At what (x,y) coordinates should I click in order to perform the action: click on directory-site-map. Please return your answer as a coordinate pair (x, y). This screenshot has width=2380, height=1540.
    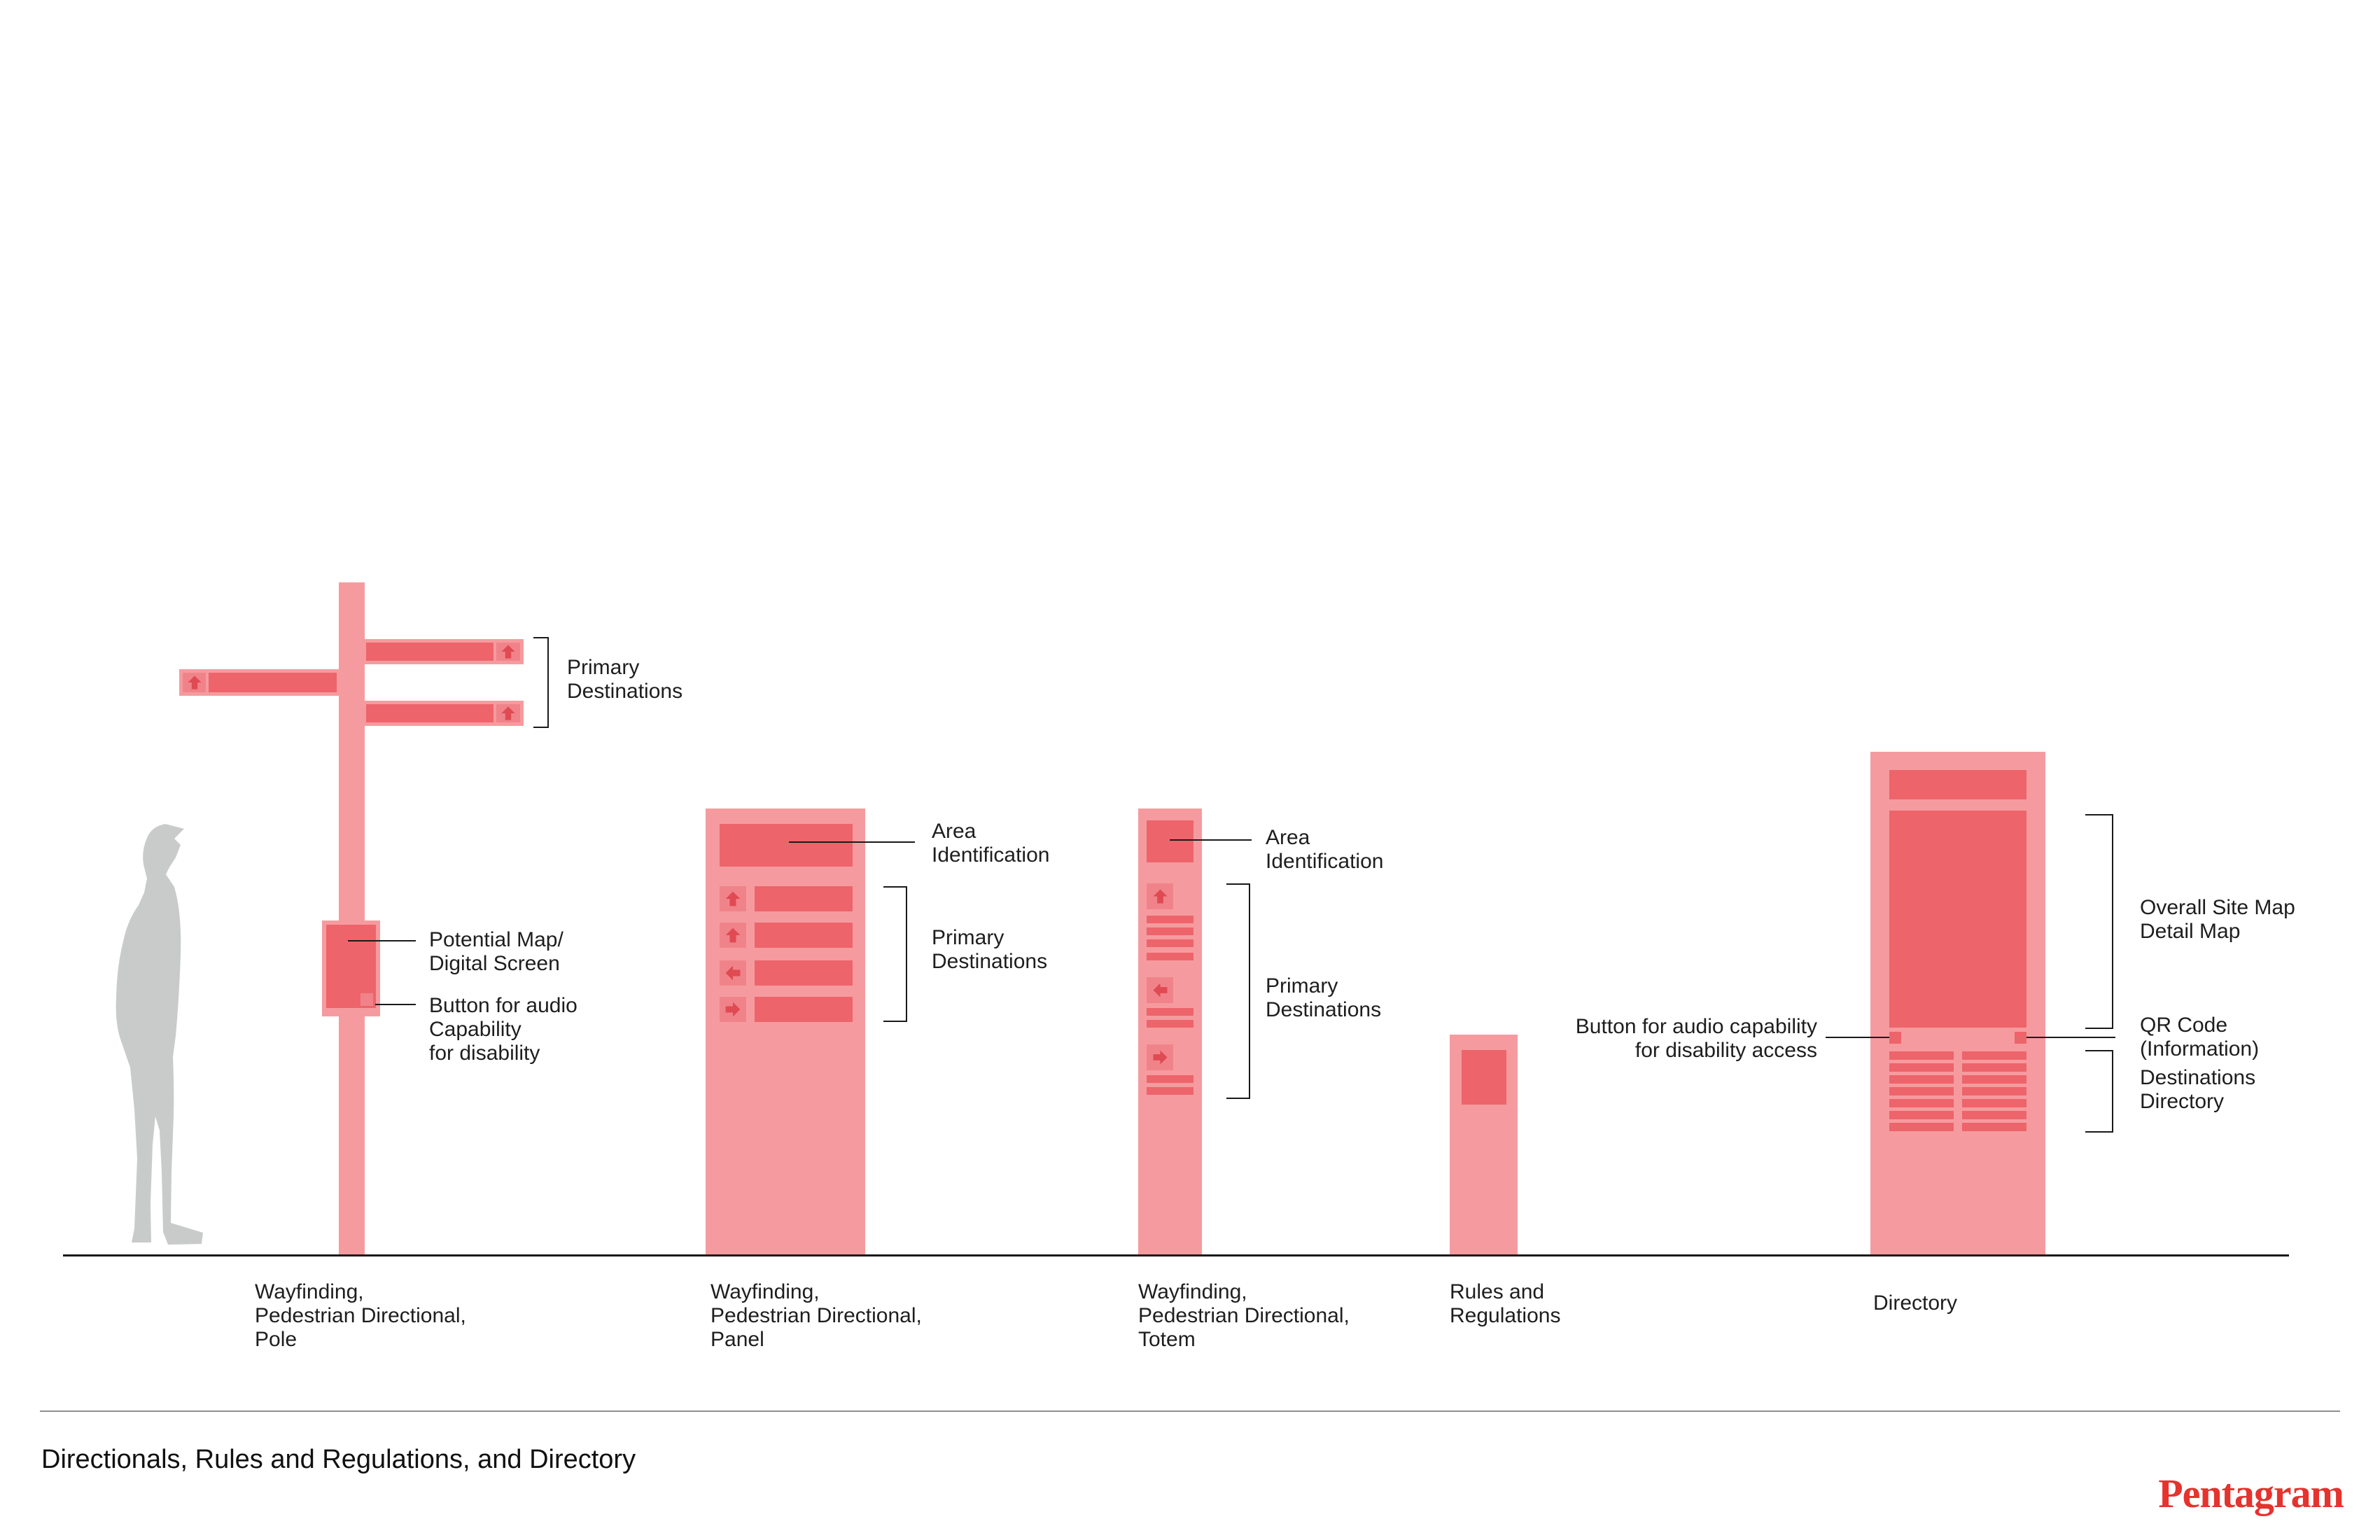
    Looking at the image, I should click on (1957, 919).